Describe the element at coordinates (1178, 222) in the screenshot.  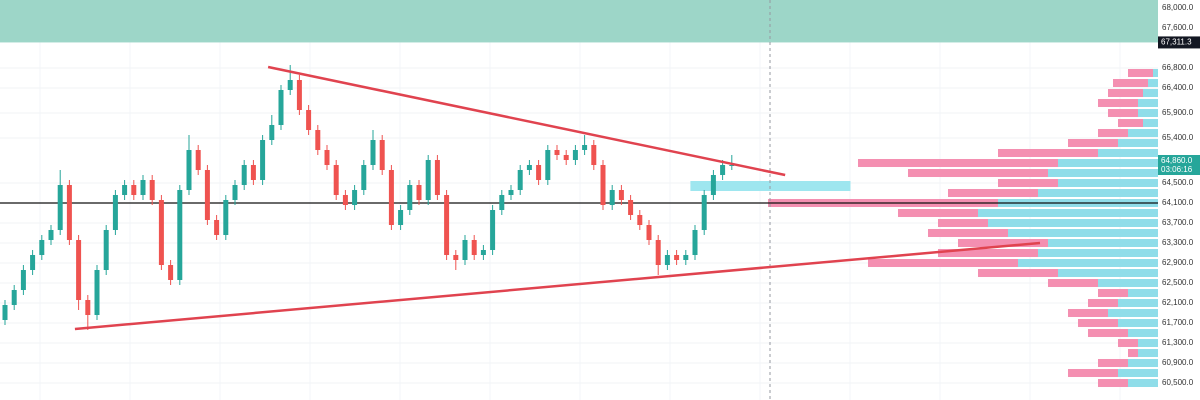
I see `y-tick-label: 63,700.0` at that location.